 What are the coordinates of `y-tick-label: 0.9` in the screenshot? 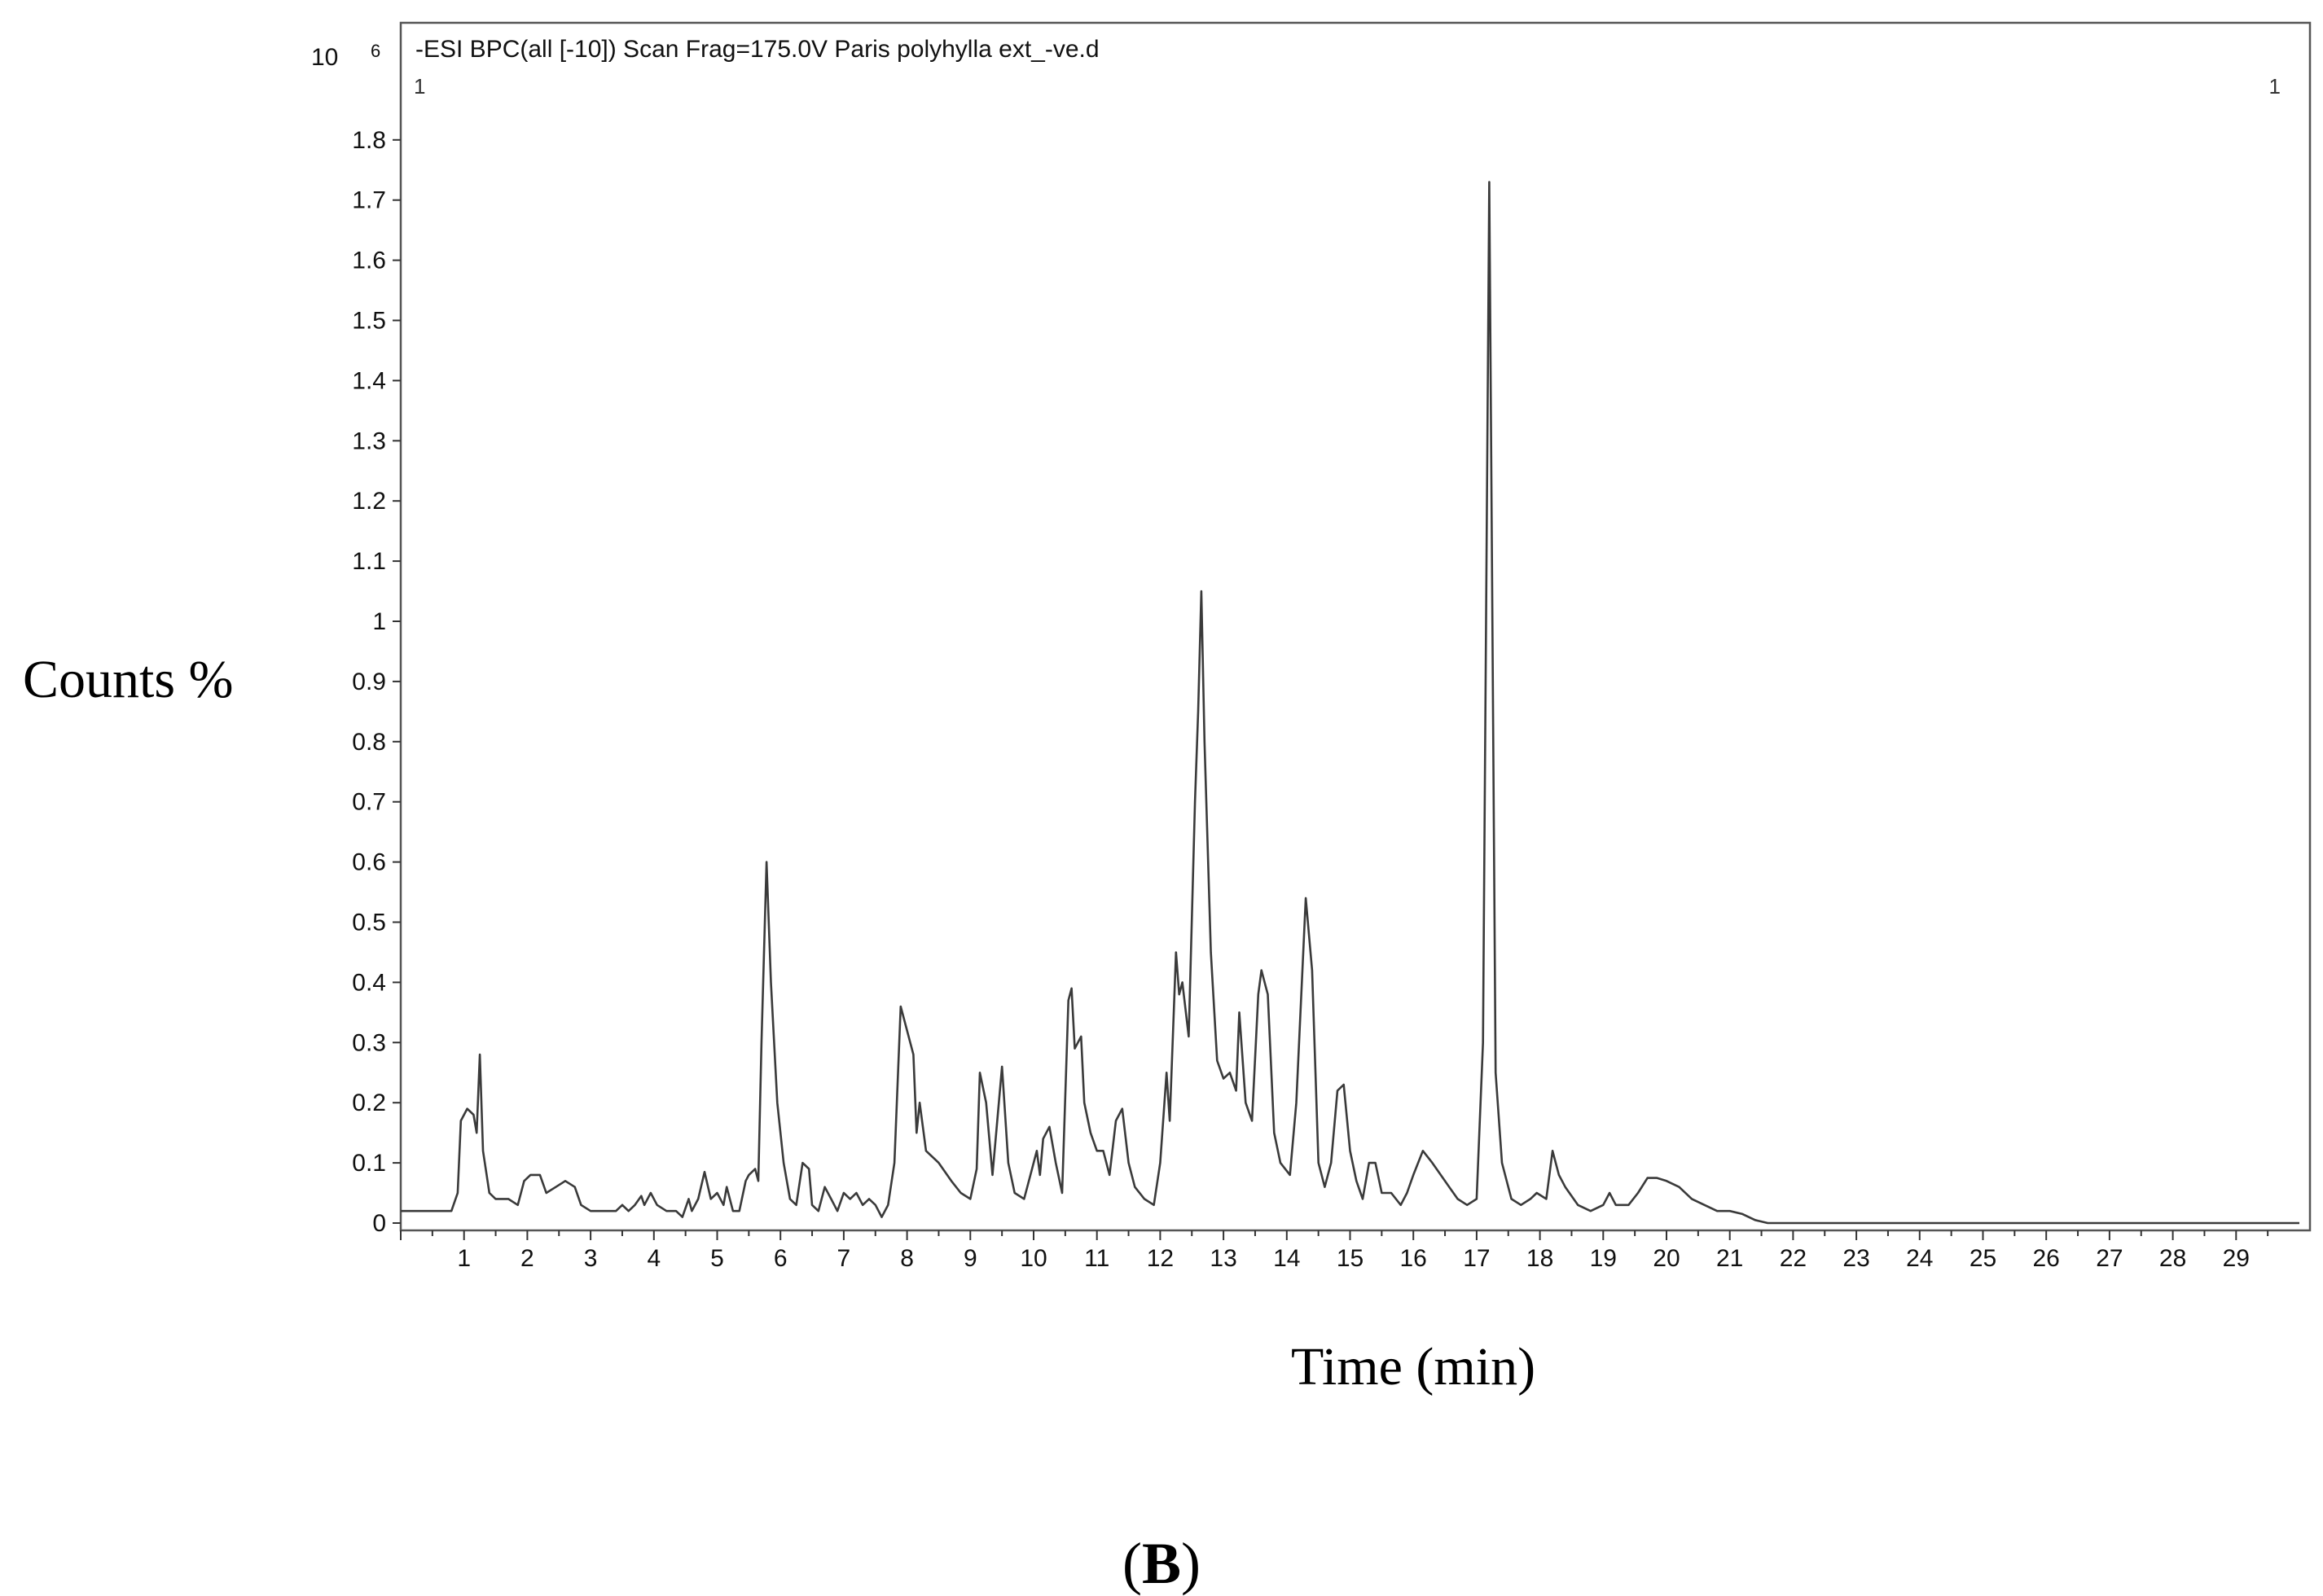 It's located at (369, 682).